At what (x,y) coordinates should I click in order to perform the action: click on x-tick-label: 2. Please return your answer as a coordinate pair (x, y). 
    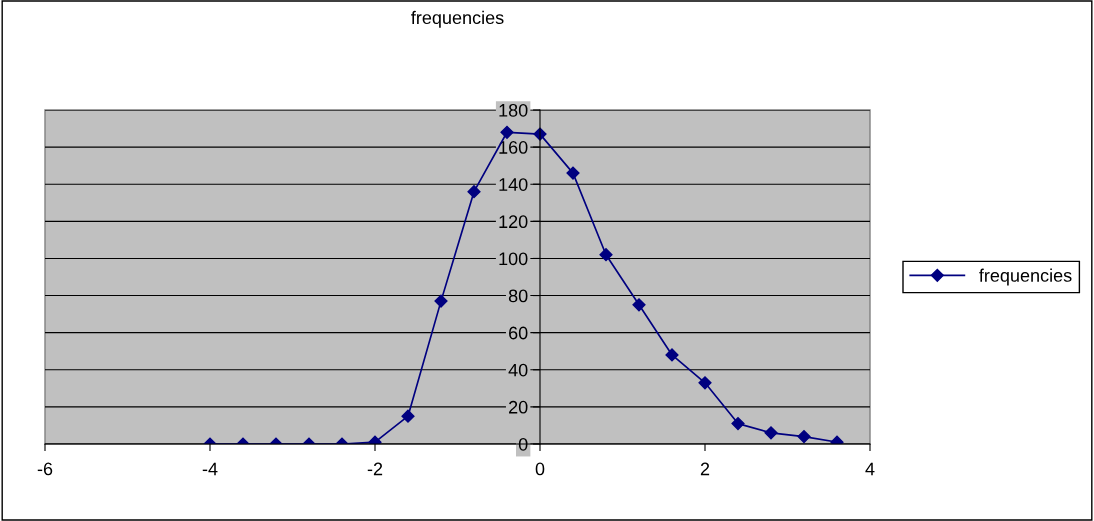
    Looking at the image, I should click on (705, 469).